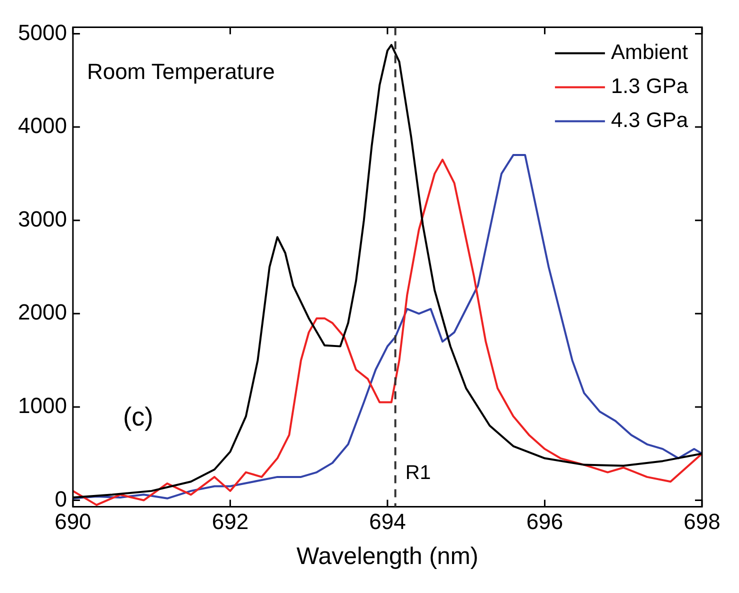 This screenshot has width=739, height=593. Describe the element at coordinates (649, 120) in the screenshot. I see `legend-label: 4.3 GPa` at that location.